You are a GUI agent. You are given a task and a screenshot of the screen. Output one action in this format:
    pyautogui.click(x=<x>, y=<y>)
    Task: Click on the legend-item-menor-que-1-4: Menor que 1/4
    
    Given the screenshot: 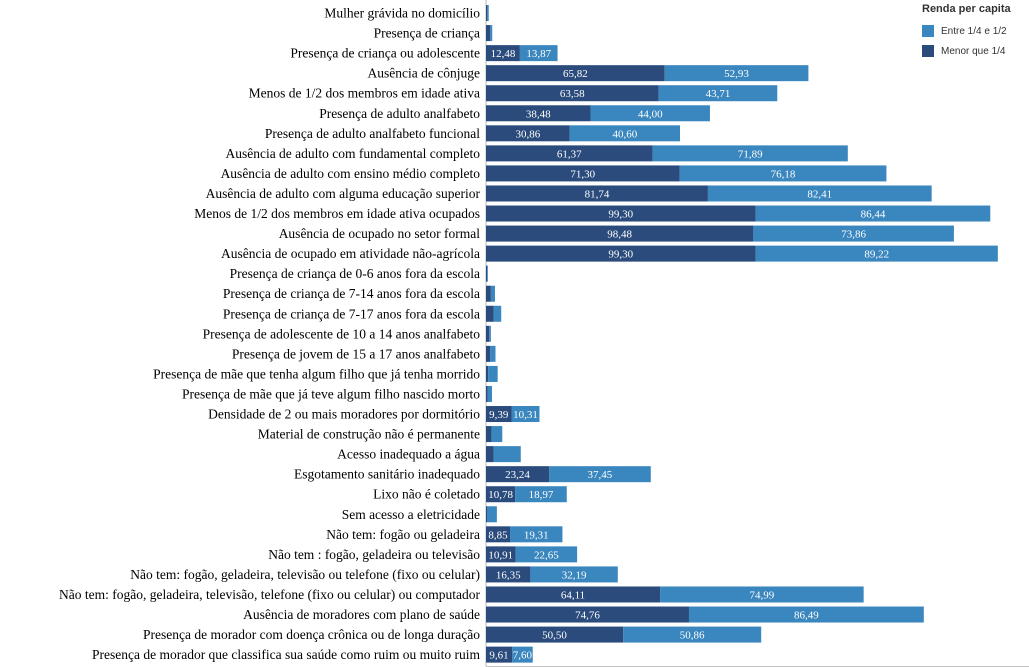 What is the action you would take?
    pyautogui.click(x=974, y=51)
    